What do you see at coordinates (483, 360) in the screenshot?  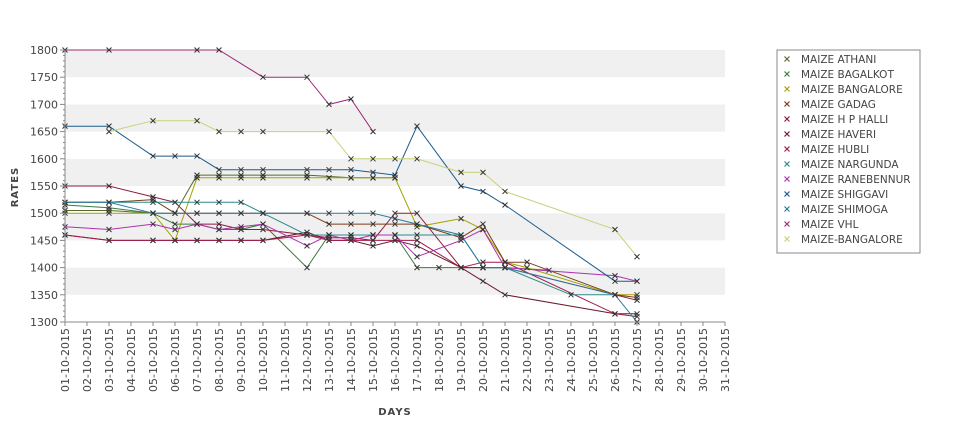 I see `x-tick-label: 20-10-2015` at bounding box center [483, 360].